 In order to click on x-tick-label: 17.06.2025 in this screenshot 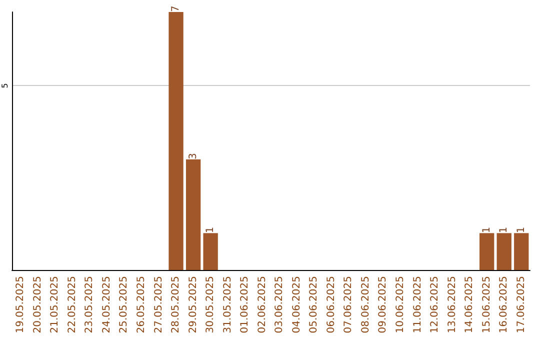, I will do `click(521, 305)`.